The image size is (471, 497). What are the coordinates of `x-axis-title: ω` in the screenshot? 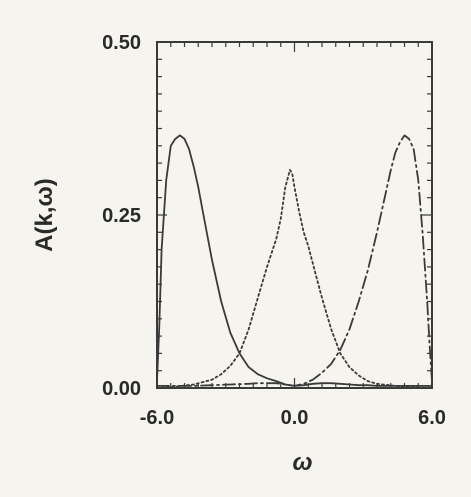 It's located at (302, 462).